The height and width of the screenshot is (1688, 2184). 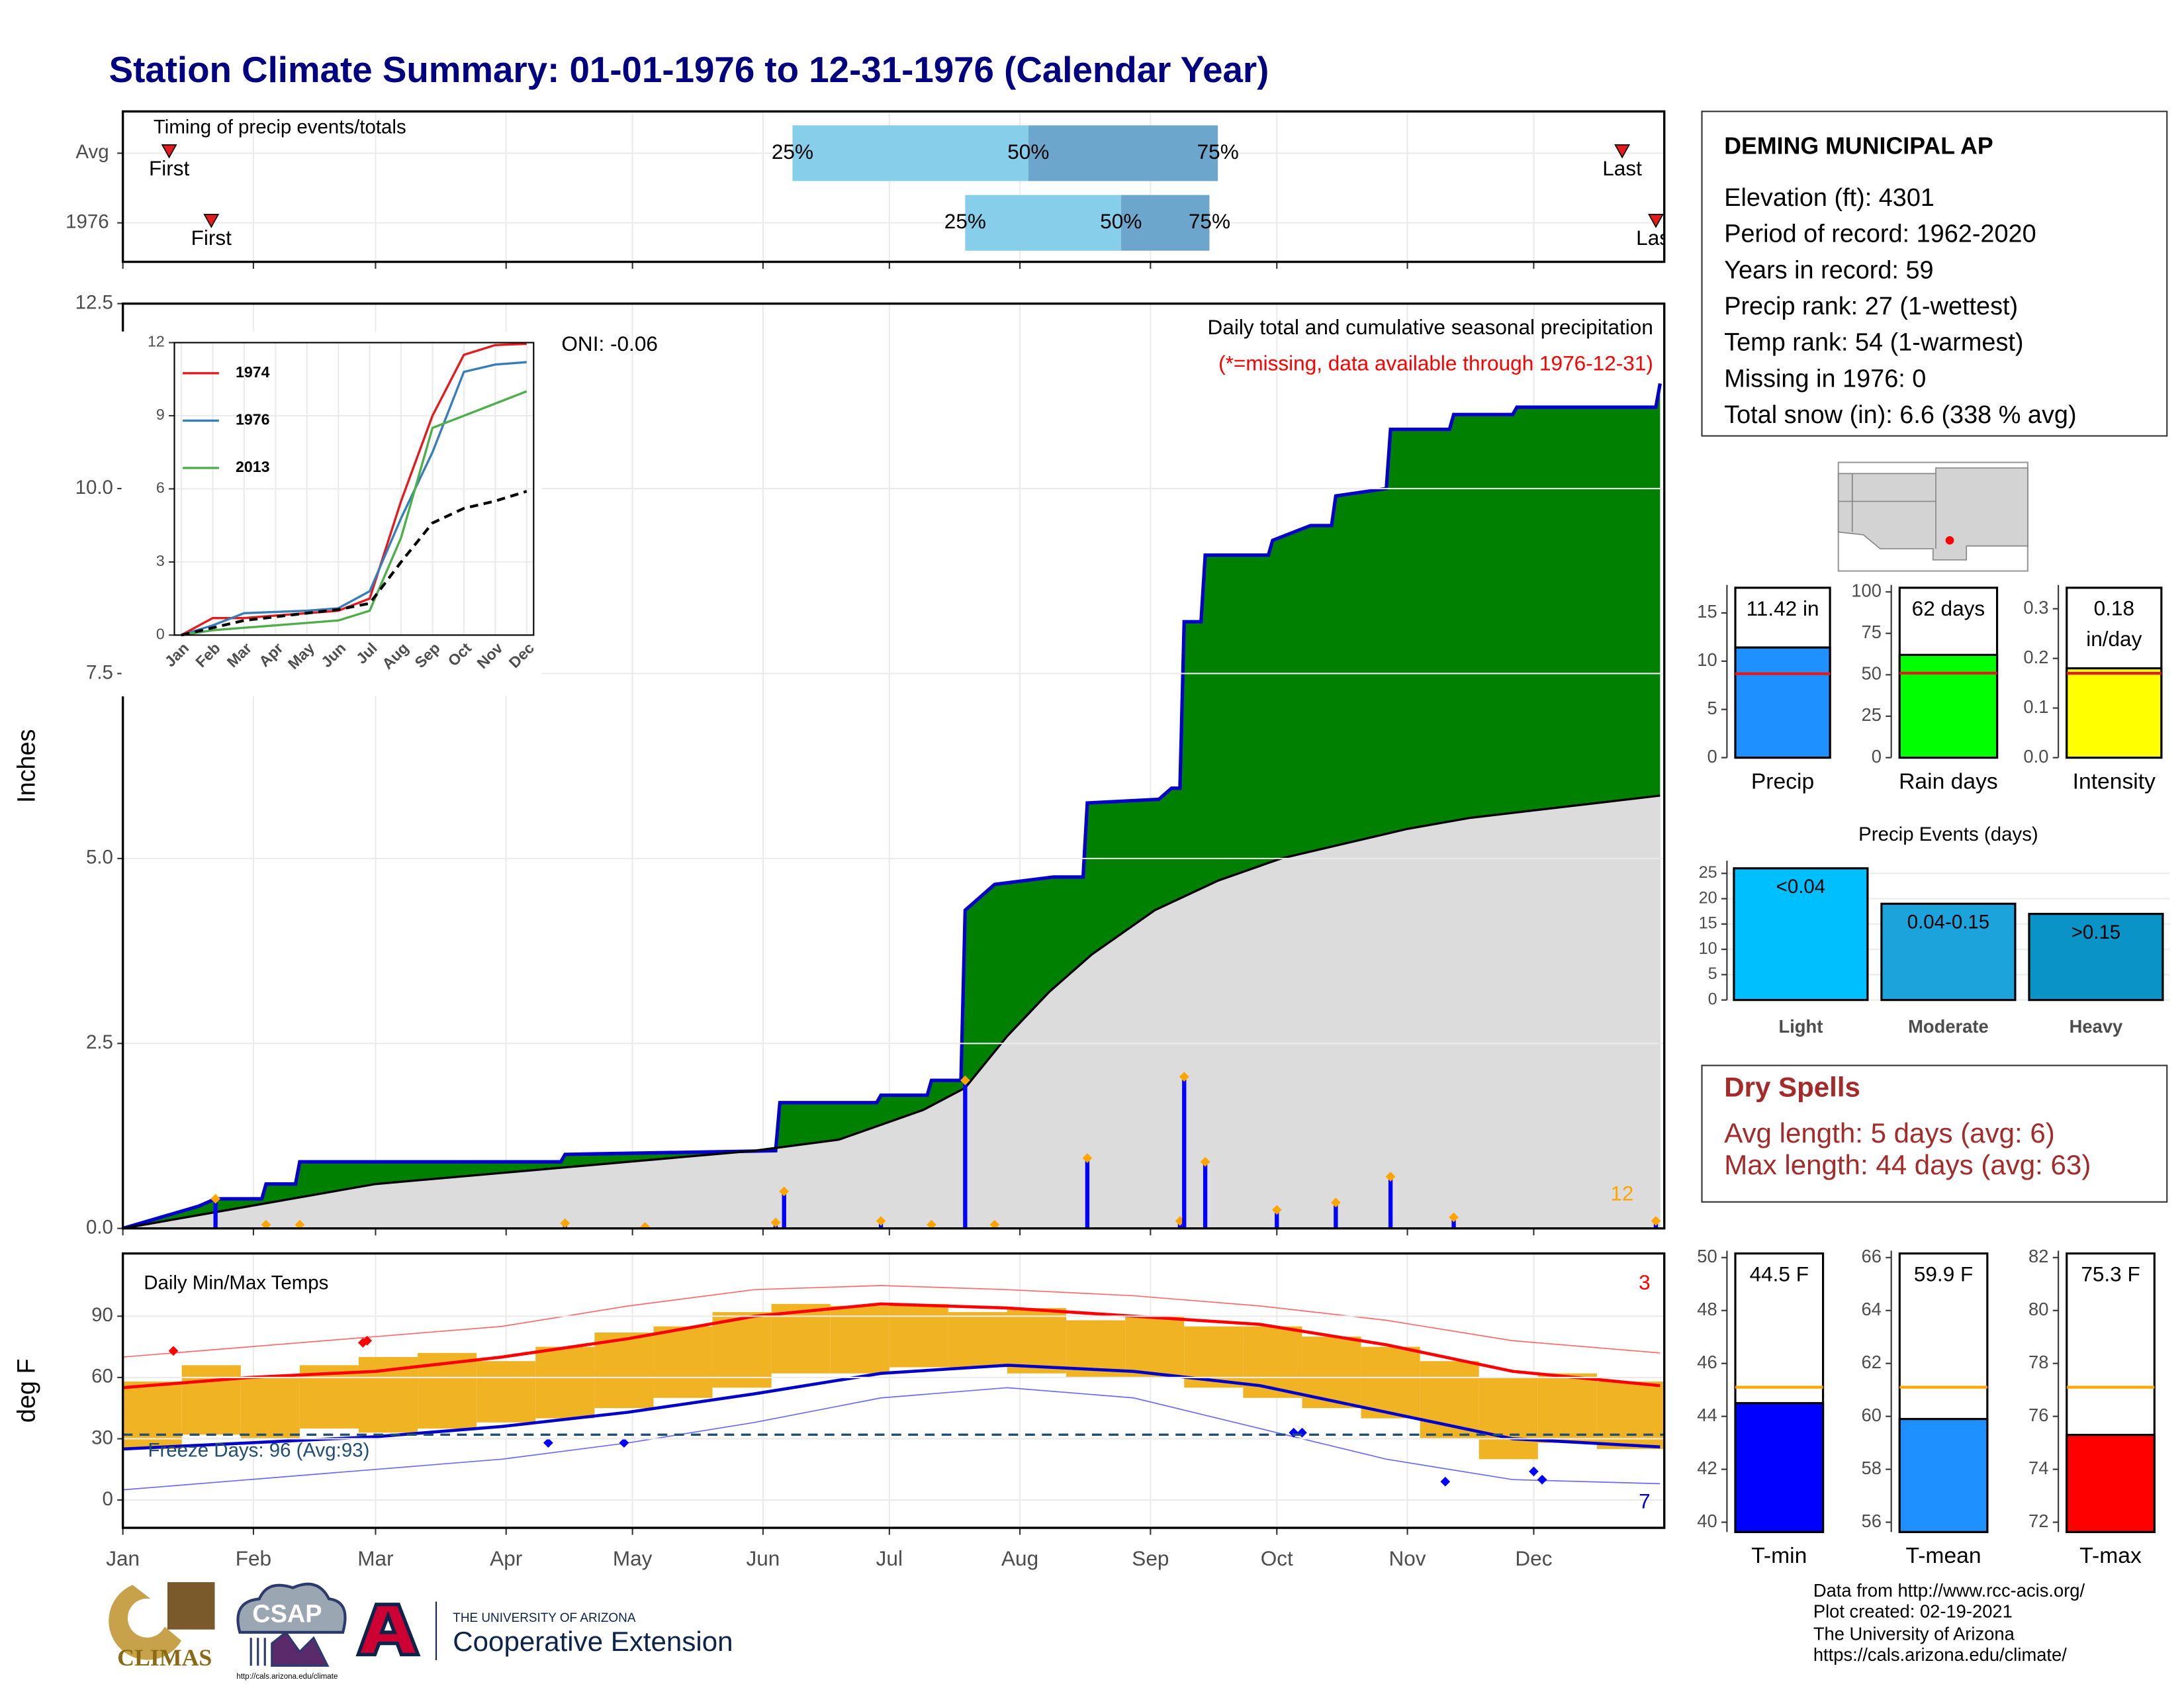 What do you see at coordinates (1948, 922) in the screenshot?
I see `bar-value-label: 0.04-0.15` at bounding box center [1948, 922].